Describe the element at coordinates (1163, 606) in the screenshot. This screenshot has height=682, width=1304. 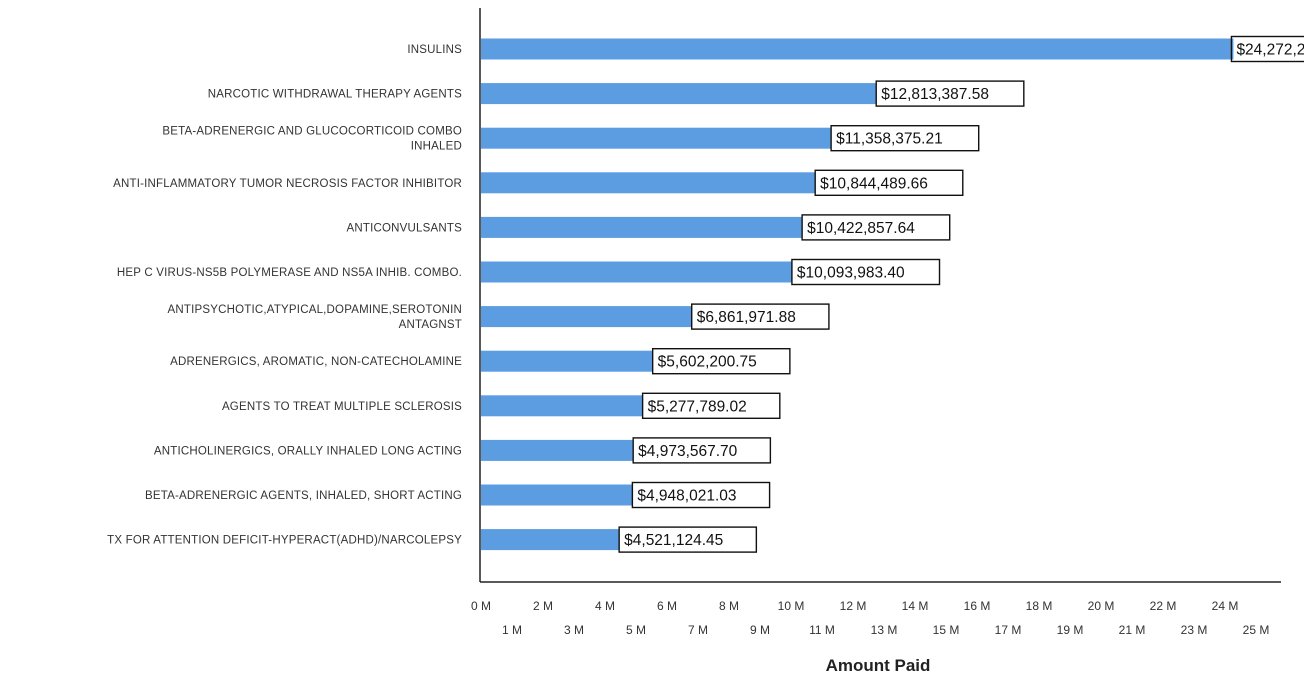
I see `x-tick-label: 22 M` at that location.